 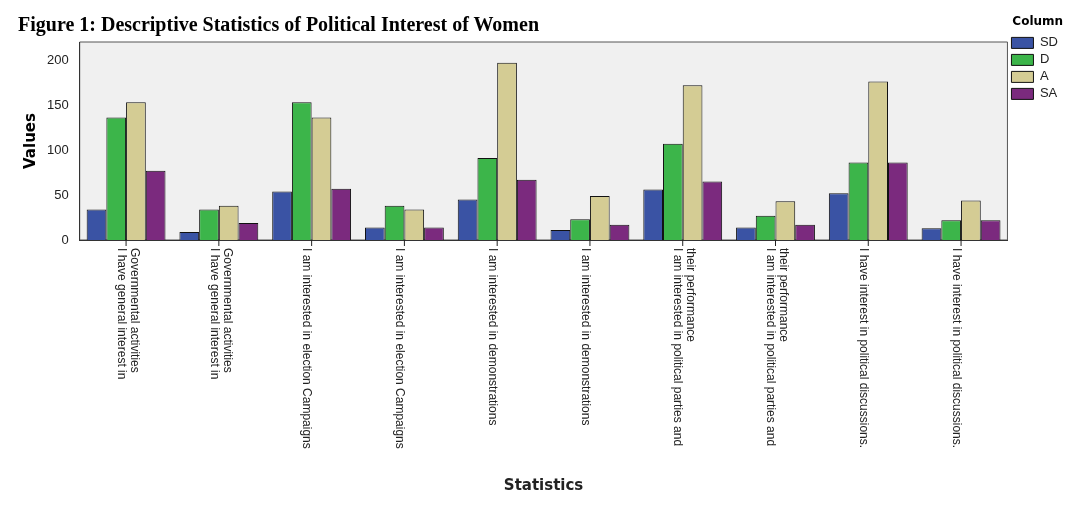 I want to click on y-tick-label: 50, so click(x=61, y=194).